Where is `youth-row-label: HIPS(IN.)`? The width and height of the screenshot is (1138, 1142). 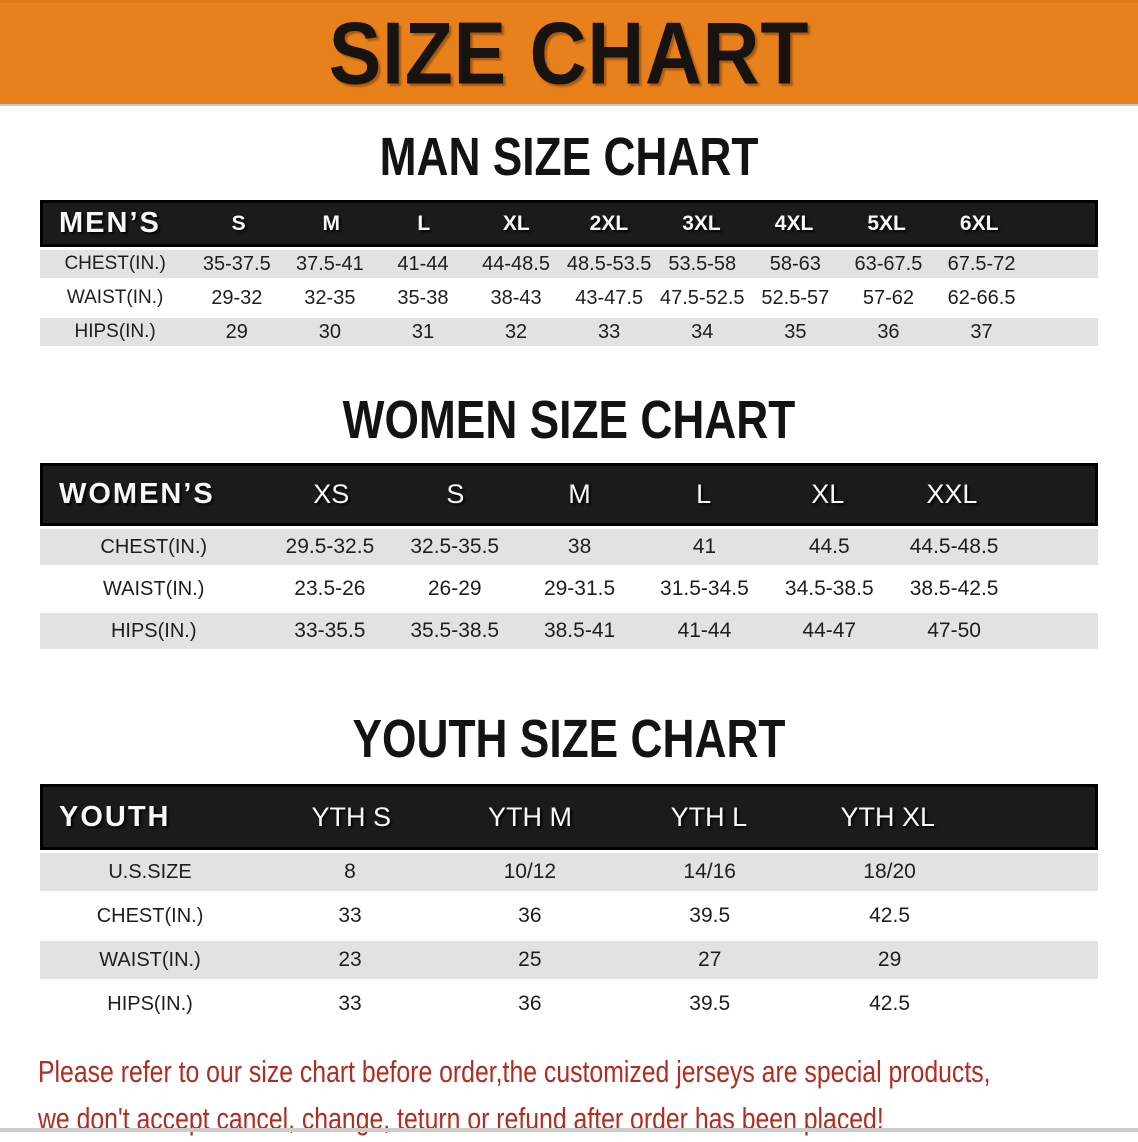 youth-row-label: HIPS(IN.) is located at coordinates (150, 1003).